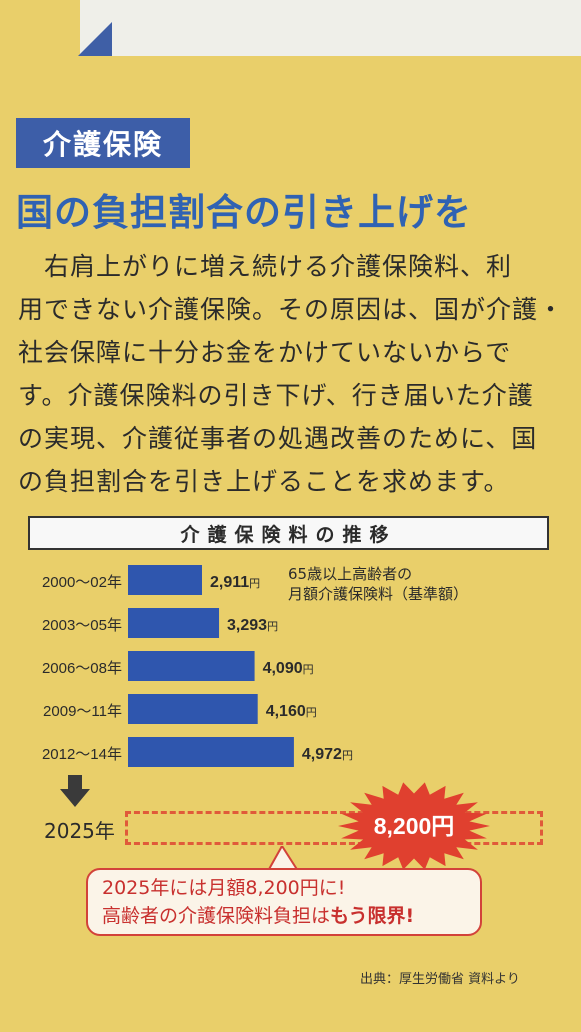 This screenshot has width=581, height=1032. Describe the element at coordinates (330, 28) in the screenshot. I see `top-panel` at that location.